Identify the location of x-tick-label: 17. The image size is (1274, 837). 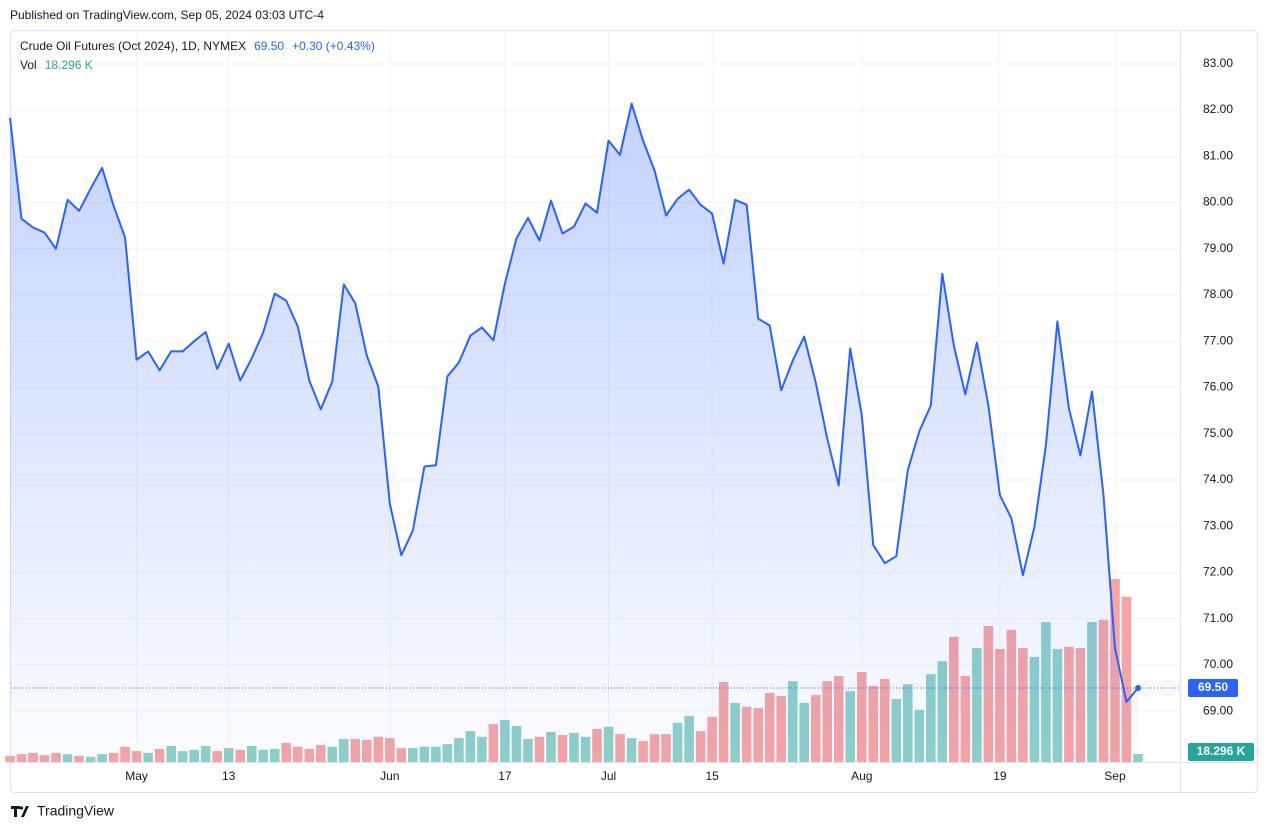
(505, 776).